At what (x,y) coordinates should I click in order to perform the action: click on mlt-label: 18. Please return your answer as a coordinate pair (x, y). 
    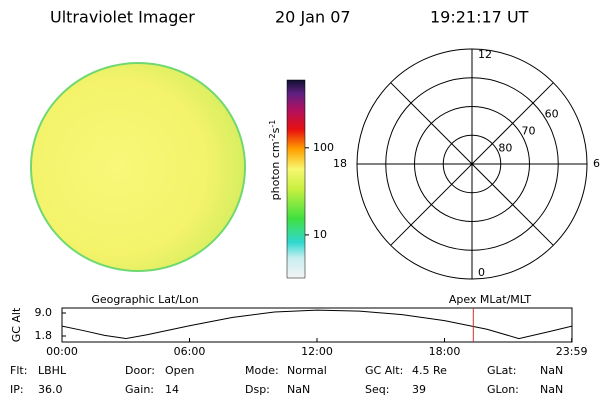
    Looking at the image, I should click on (340, 163).